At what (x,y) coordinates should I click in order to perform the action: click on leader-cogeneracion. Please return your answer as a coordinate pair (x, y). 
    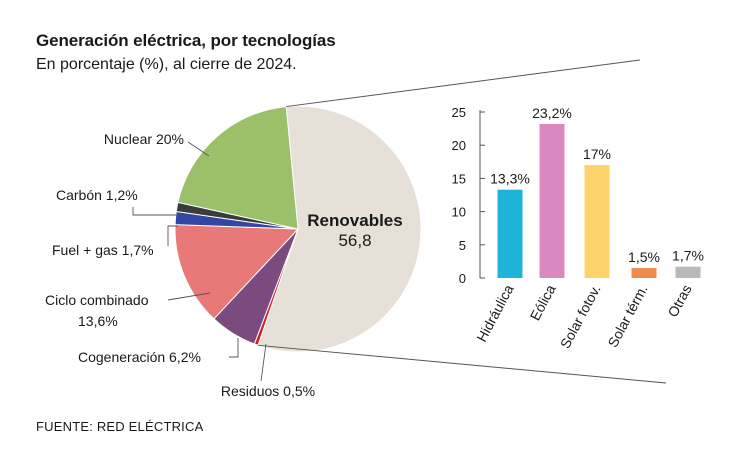
    Looking at the image, I should click on (234, 348).